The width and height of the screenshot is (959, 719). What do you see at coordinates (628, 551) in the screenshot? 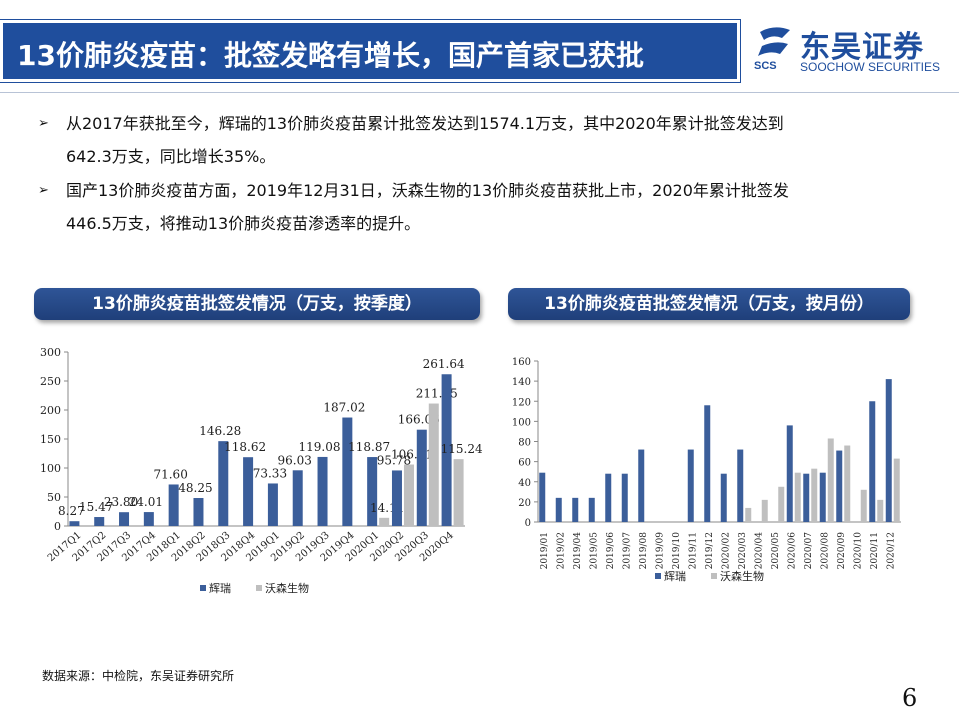
I see `x-tick-label: 2019/07` at bounding box center [628, 551].